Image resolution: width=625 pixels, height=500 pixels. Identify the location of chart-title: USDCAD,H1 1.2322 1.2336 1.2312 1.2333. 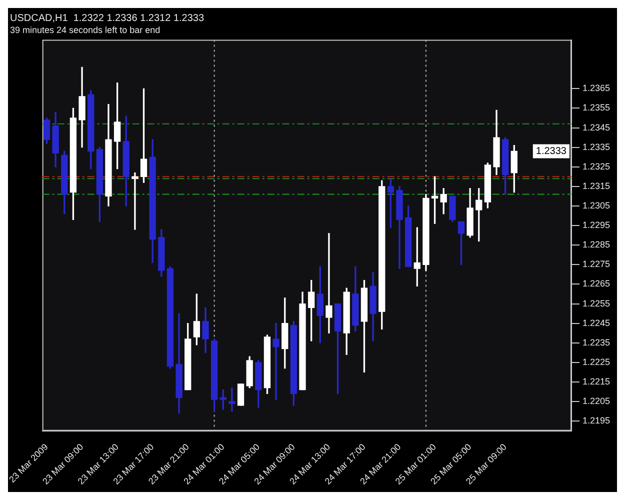
(107, 18).